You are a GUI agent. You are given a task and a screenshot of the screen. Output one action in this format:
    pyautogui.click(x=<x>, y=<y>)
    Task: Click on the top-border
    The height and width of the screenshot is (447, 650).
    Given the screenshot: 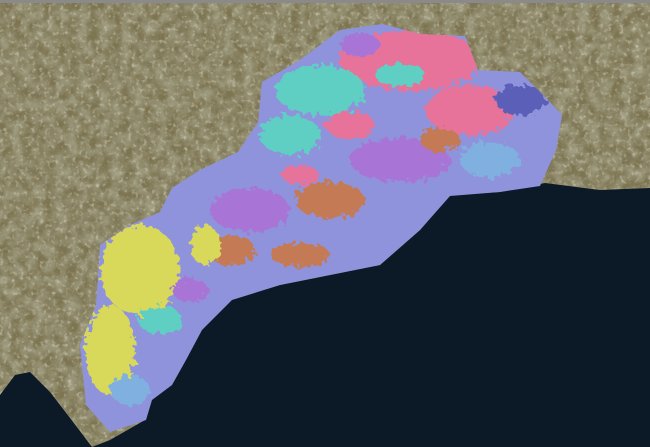 What is the action you would take?
    pyautogui.click(x=325, y=1)
    